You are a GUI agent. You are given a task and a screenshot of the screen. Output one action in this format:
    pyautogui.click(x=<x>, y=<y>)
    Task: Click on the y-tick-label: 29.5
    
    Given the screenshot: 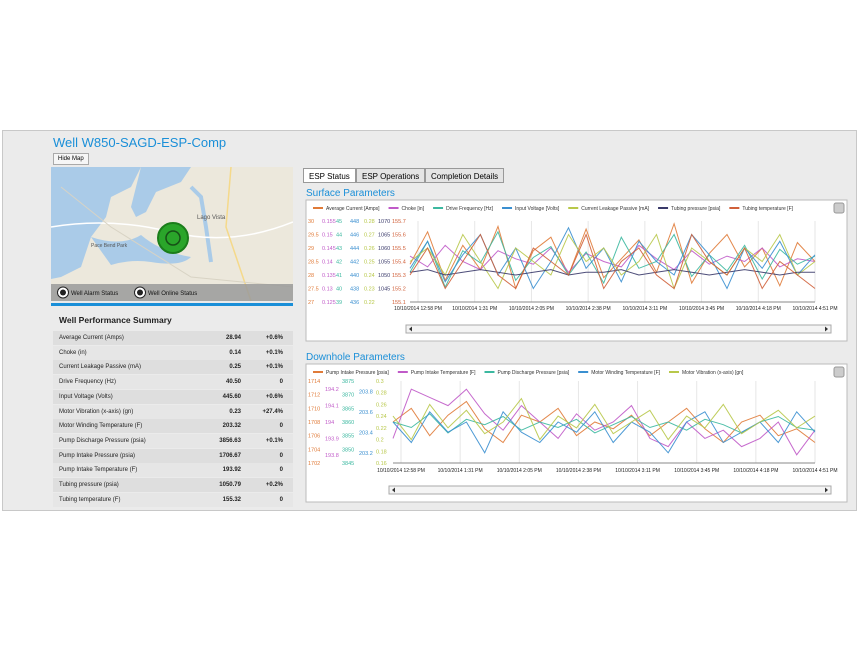 What is the action you would take?
    pyautogui.click(x=313, y=236)
    